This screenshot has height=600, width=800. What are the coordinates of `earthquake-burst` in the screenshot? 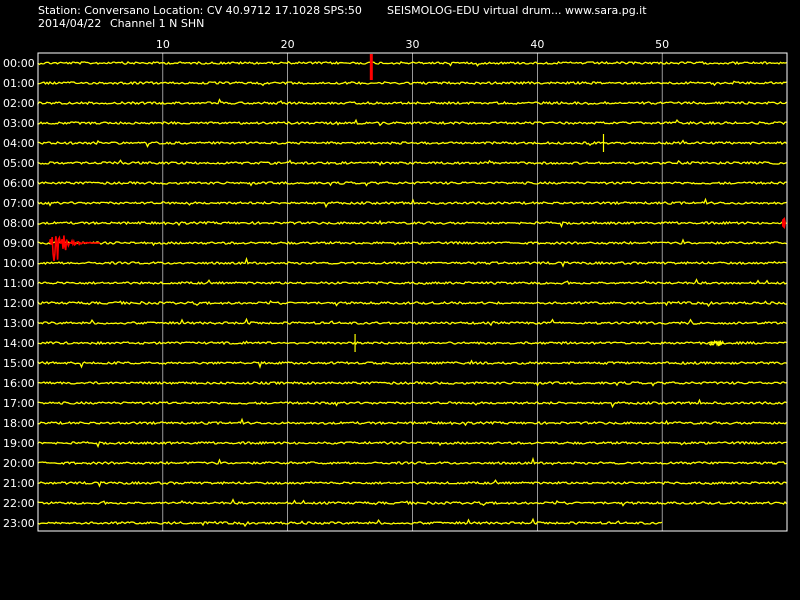 It's located at (74, 248).